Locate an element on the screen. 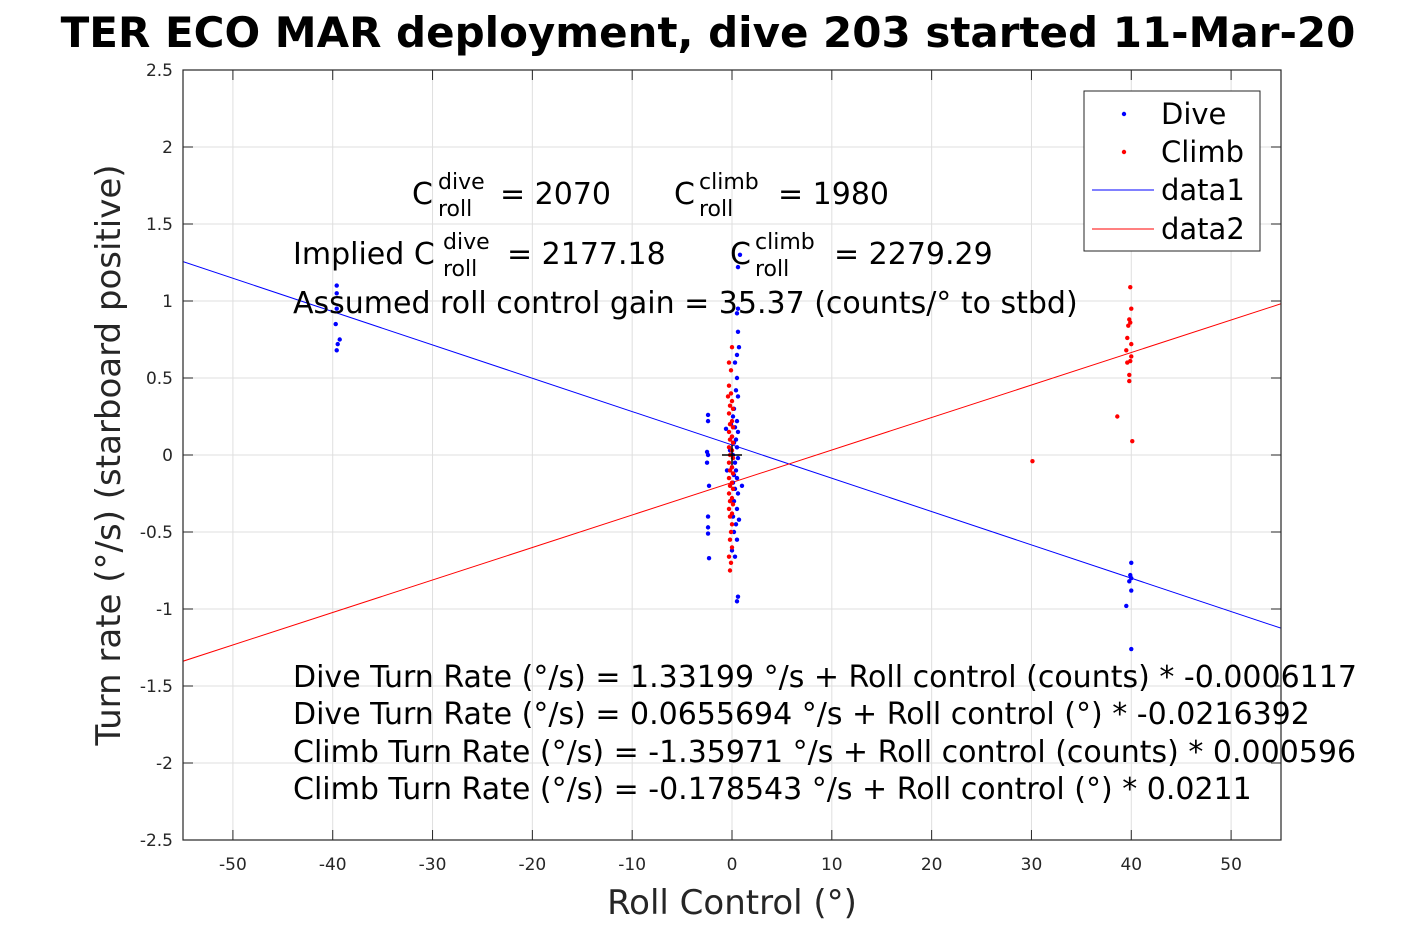  svg-text:C climb roll: C climb roll = 1980 is located at coordinates (781, 193).